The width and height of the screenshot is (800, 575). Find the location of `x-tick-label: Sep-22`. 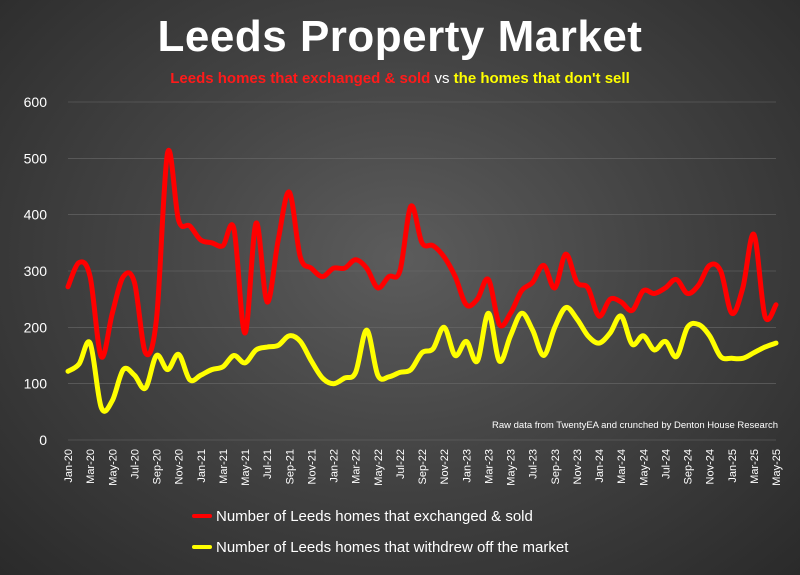

x-tick-label: Sep-22 is located at coordinates (423, 466).